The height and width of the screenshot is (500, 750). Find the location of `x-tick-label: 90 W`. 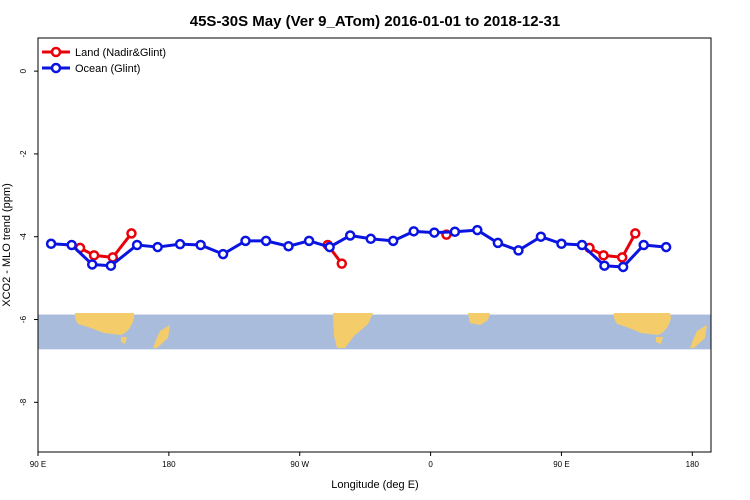

x-tick-label: 90 W is located at coordinates (299, 464).